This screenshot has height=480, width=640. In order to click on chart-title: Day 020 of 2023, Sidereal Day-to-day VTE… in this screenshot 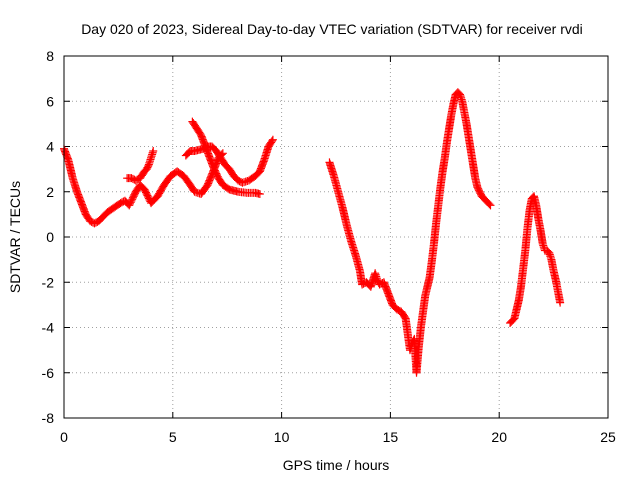, I will do `click(332, 29)`.